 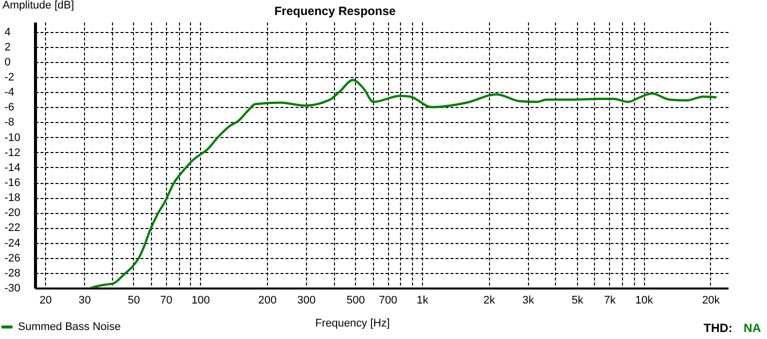 What do you see at coordinates (12, 138) in the screenshot?
I see `y-tick-label: -10` at bounding box center [12, 138].